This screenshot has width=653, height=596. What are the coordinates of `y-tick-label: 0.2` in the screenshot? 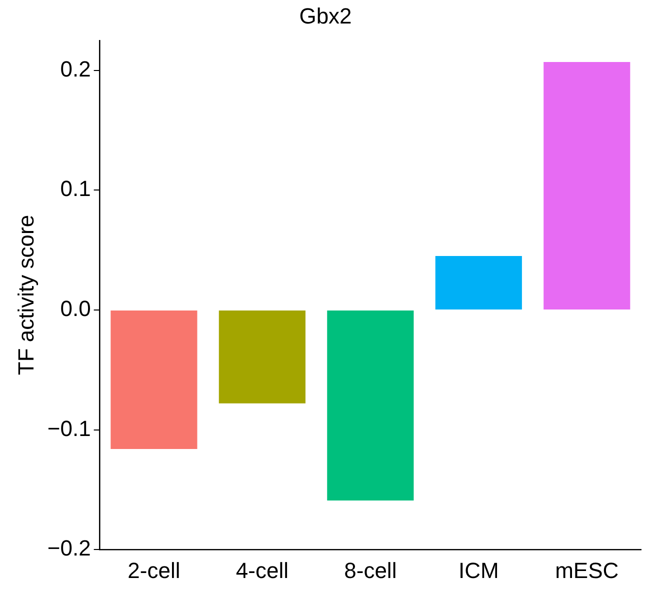 It's located at (75, 69).